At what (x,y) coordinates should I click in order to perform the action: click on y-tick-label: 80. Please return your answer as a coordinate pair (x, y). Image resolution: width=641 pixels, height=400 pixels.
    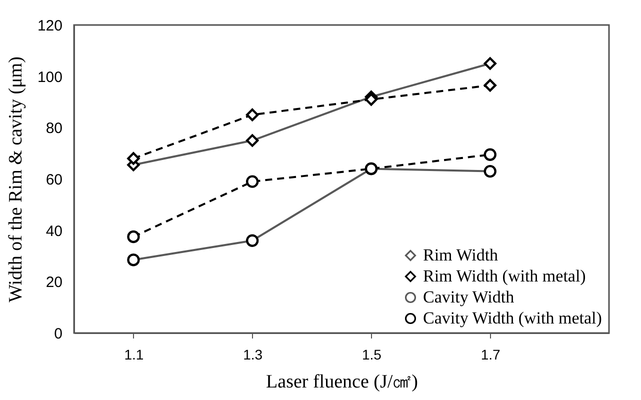
    Looking at the image, I should click on (54, 129).